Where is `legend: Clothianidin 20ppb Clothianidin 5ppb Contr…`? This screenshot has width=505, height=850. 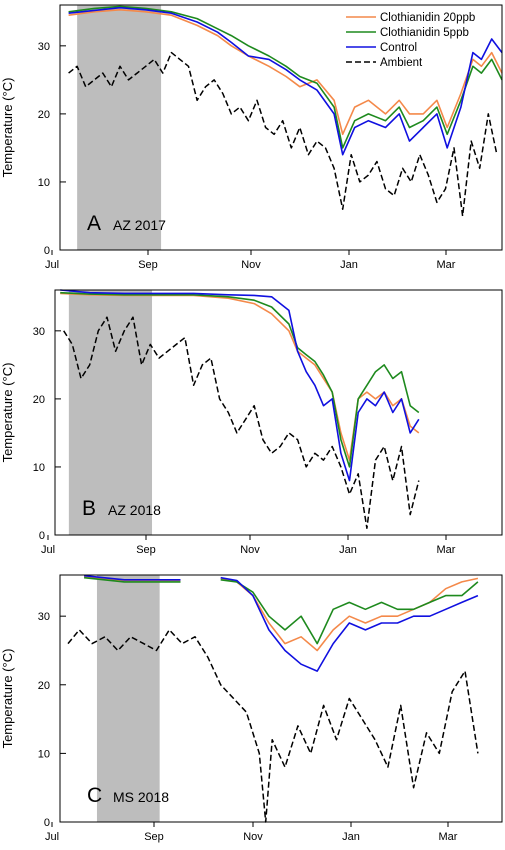
legend: Clothianidin 20ppb Clothianidin 5ppb Contr… is located at coordinates (410, 40).